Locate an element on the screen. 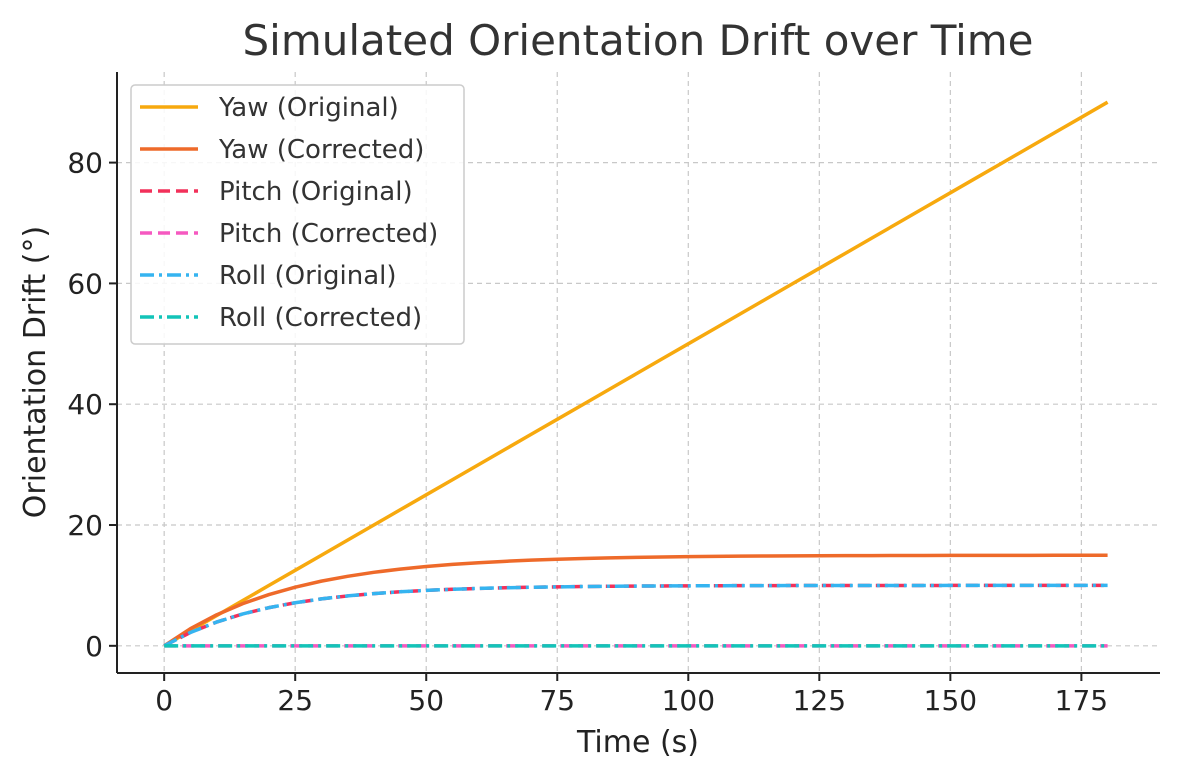 The height and width of the screenshot is (780, 1180). y-tick-label: 40 is located at coordinates (85, 404).